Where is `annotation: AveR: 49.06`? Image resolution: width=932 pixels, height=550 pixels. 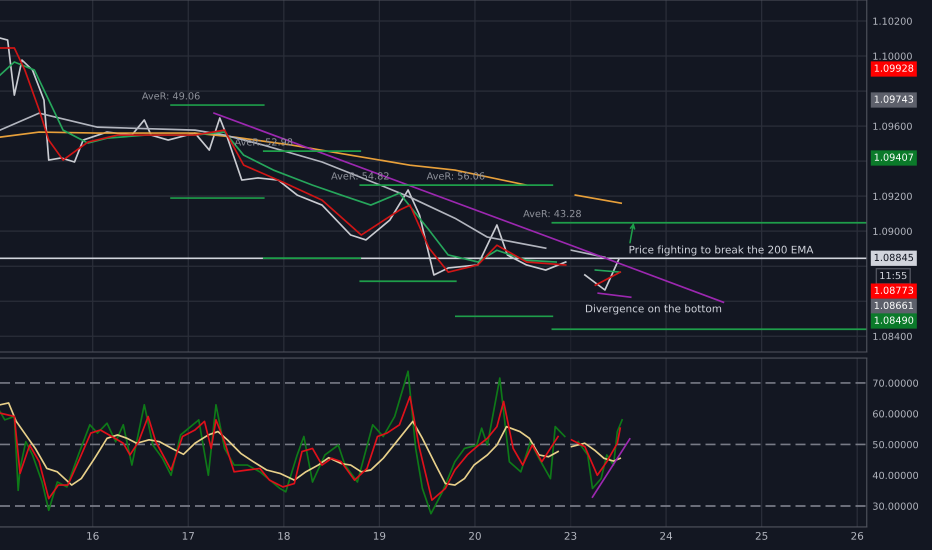 annotation: AveR: 49.06 is located at coordinates (171, 96).